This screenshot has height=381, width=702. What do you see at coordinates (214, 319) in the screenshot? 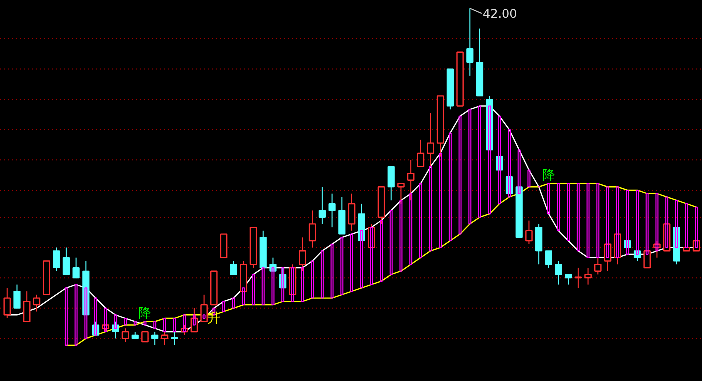
I see `annotation: 升` at bounding box center [214, 319].